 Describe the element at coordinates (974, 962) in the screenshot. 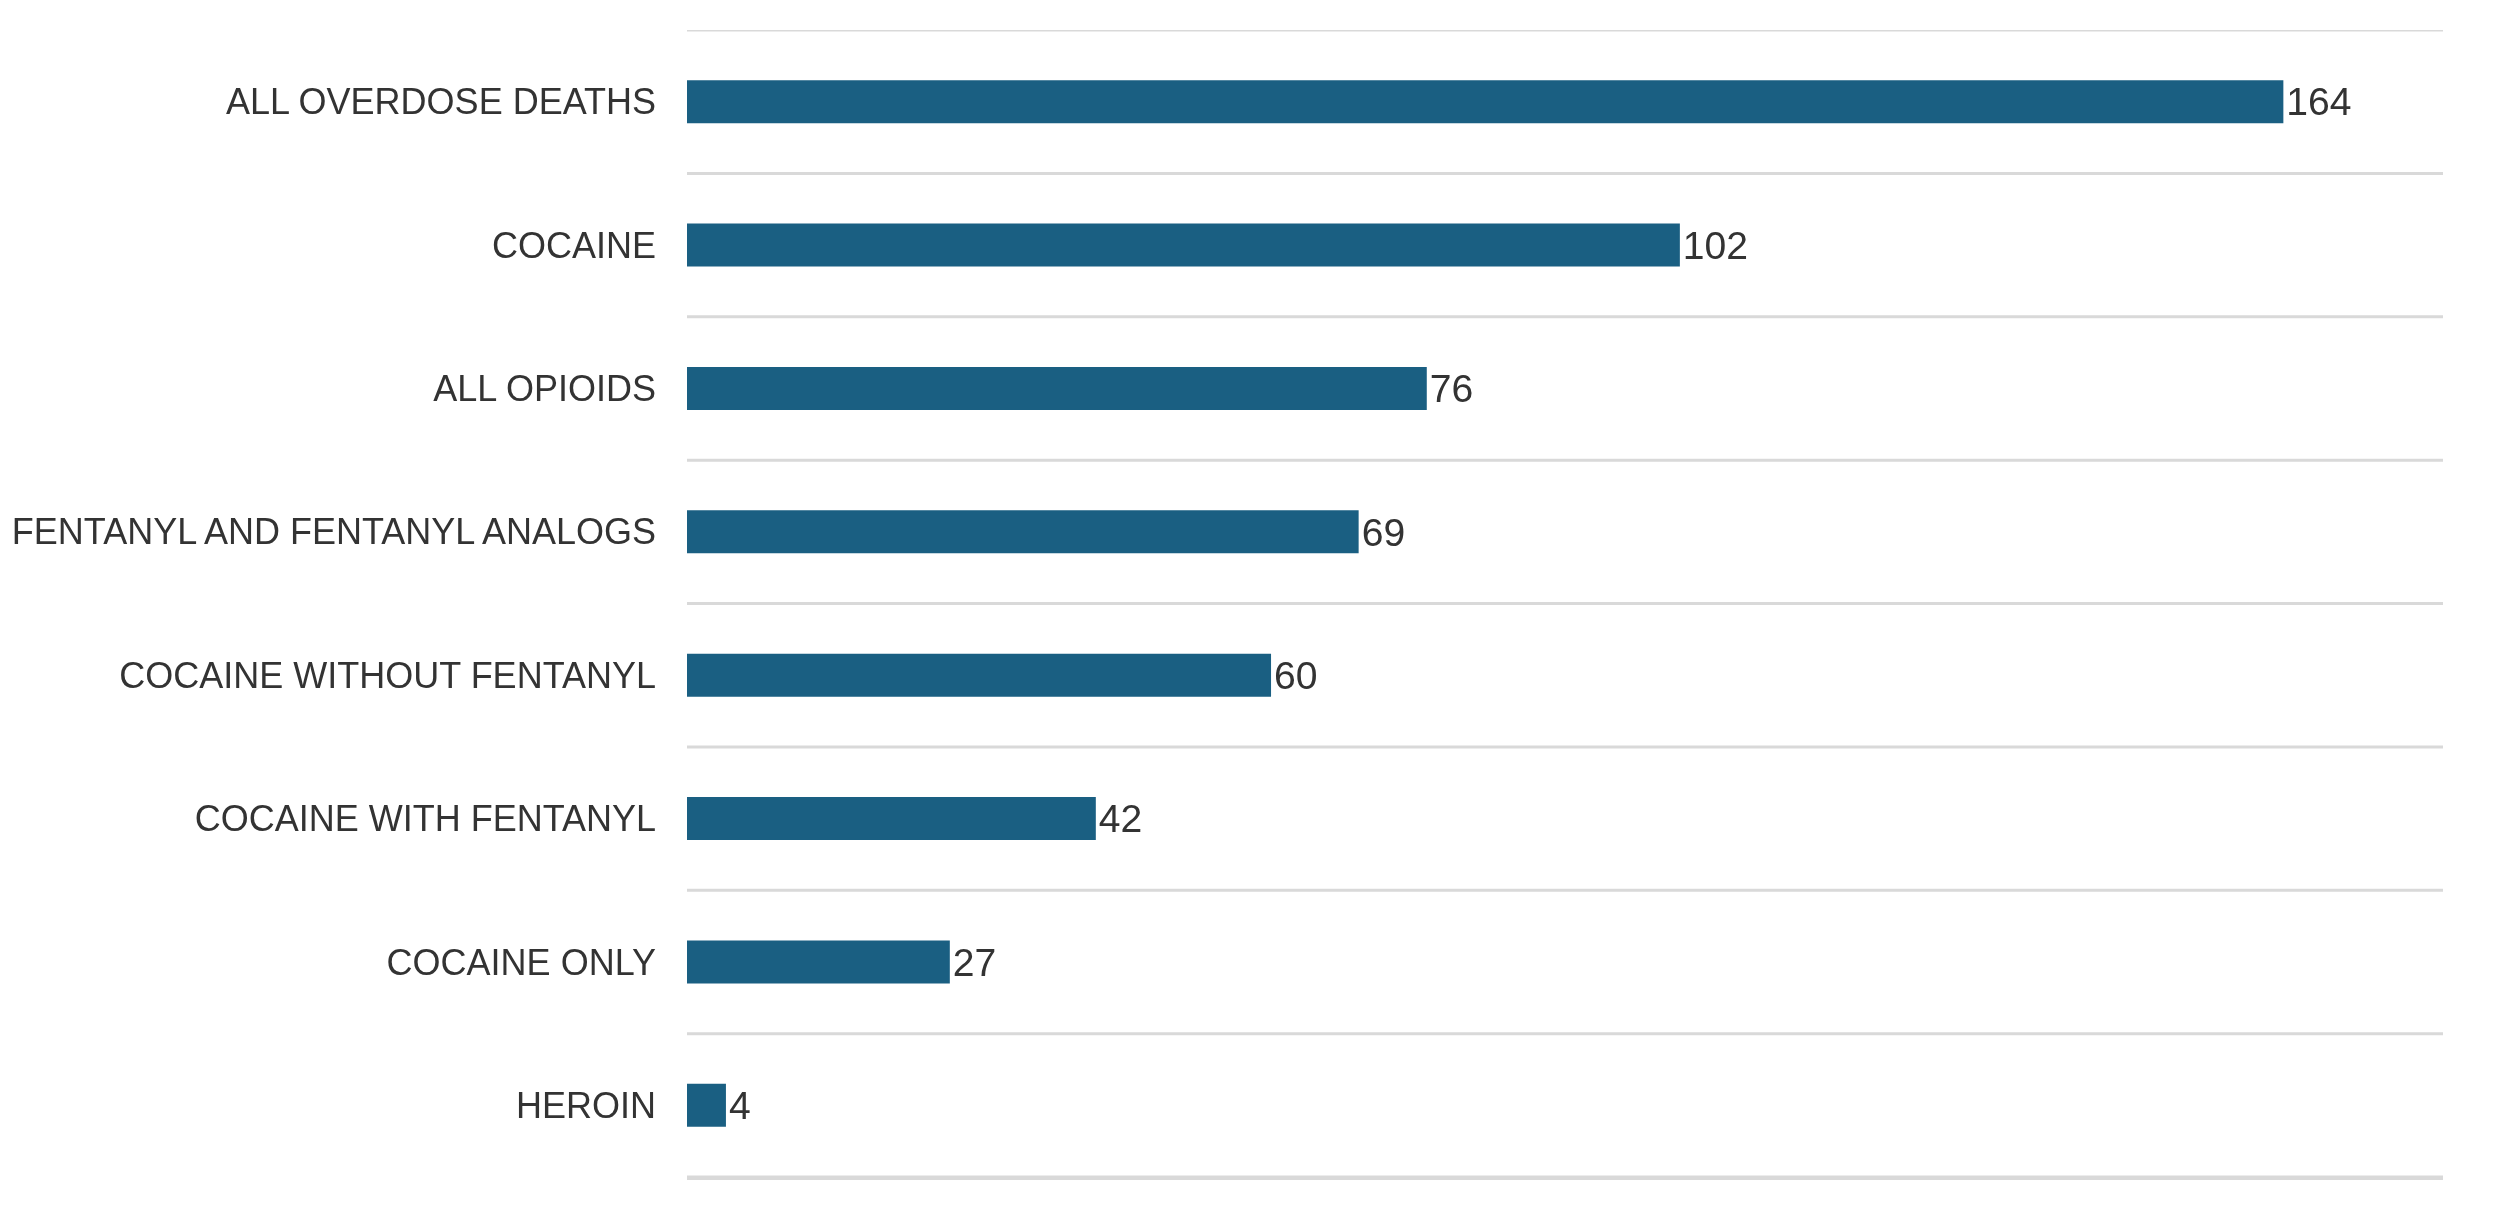

I see `data-label: 27` at that location.